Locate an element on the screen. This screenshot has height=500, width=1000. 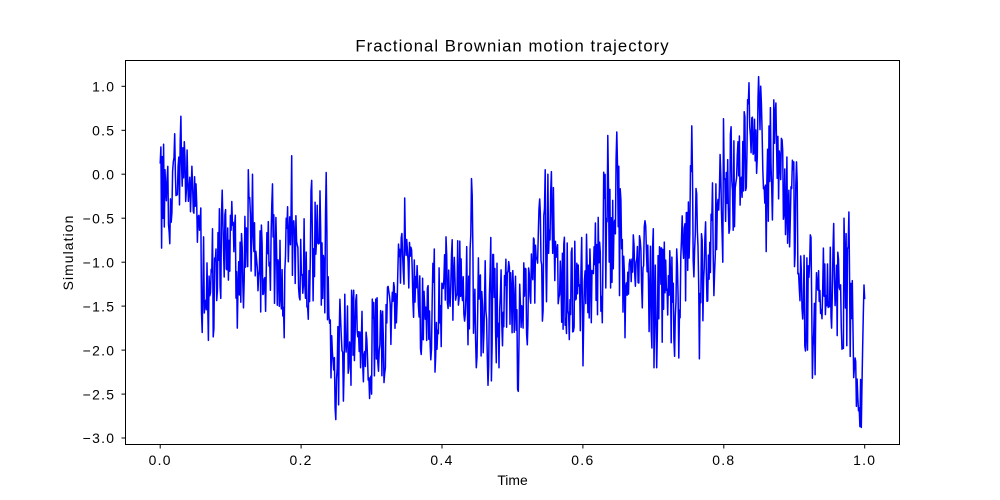
svg-text: −1.0 is located at coordinates (99, 262).